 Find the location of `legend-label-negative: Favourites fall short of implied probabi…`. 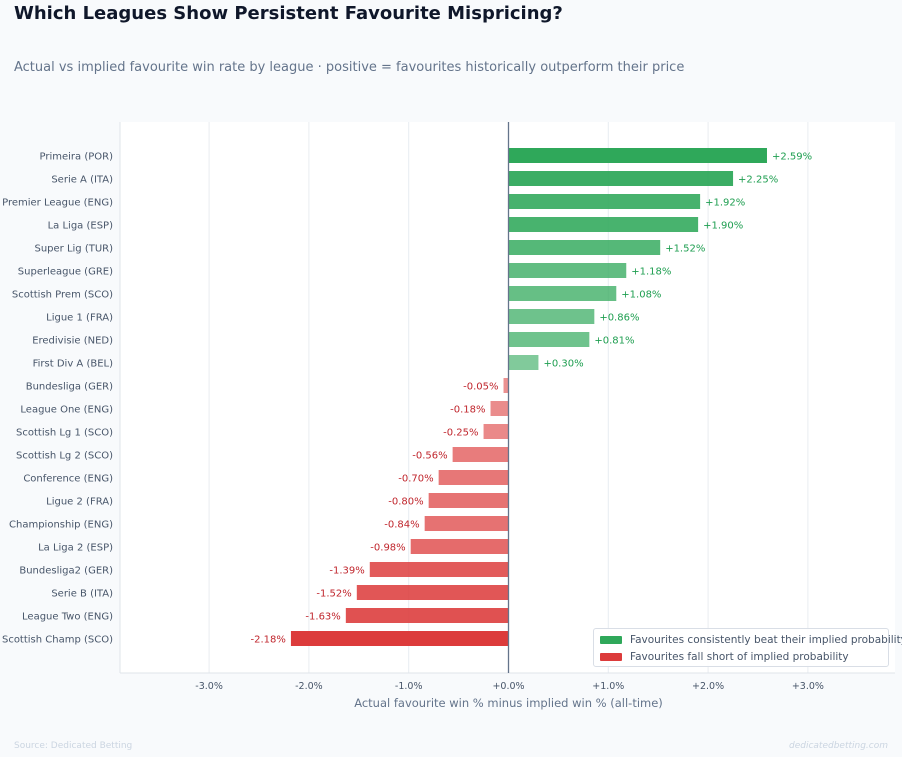

legend-label-negative: Favourites fall short of implied probabi… is located at coordinates (739, 657).